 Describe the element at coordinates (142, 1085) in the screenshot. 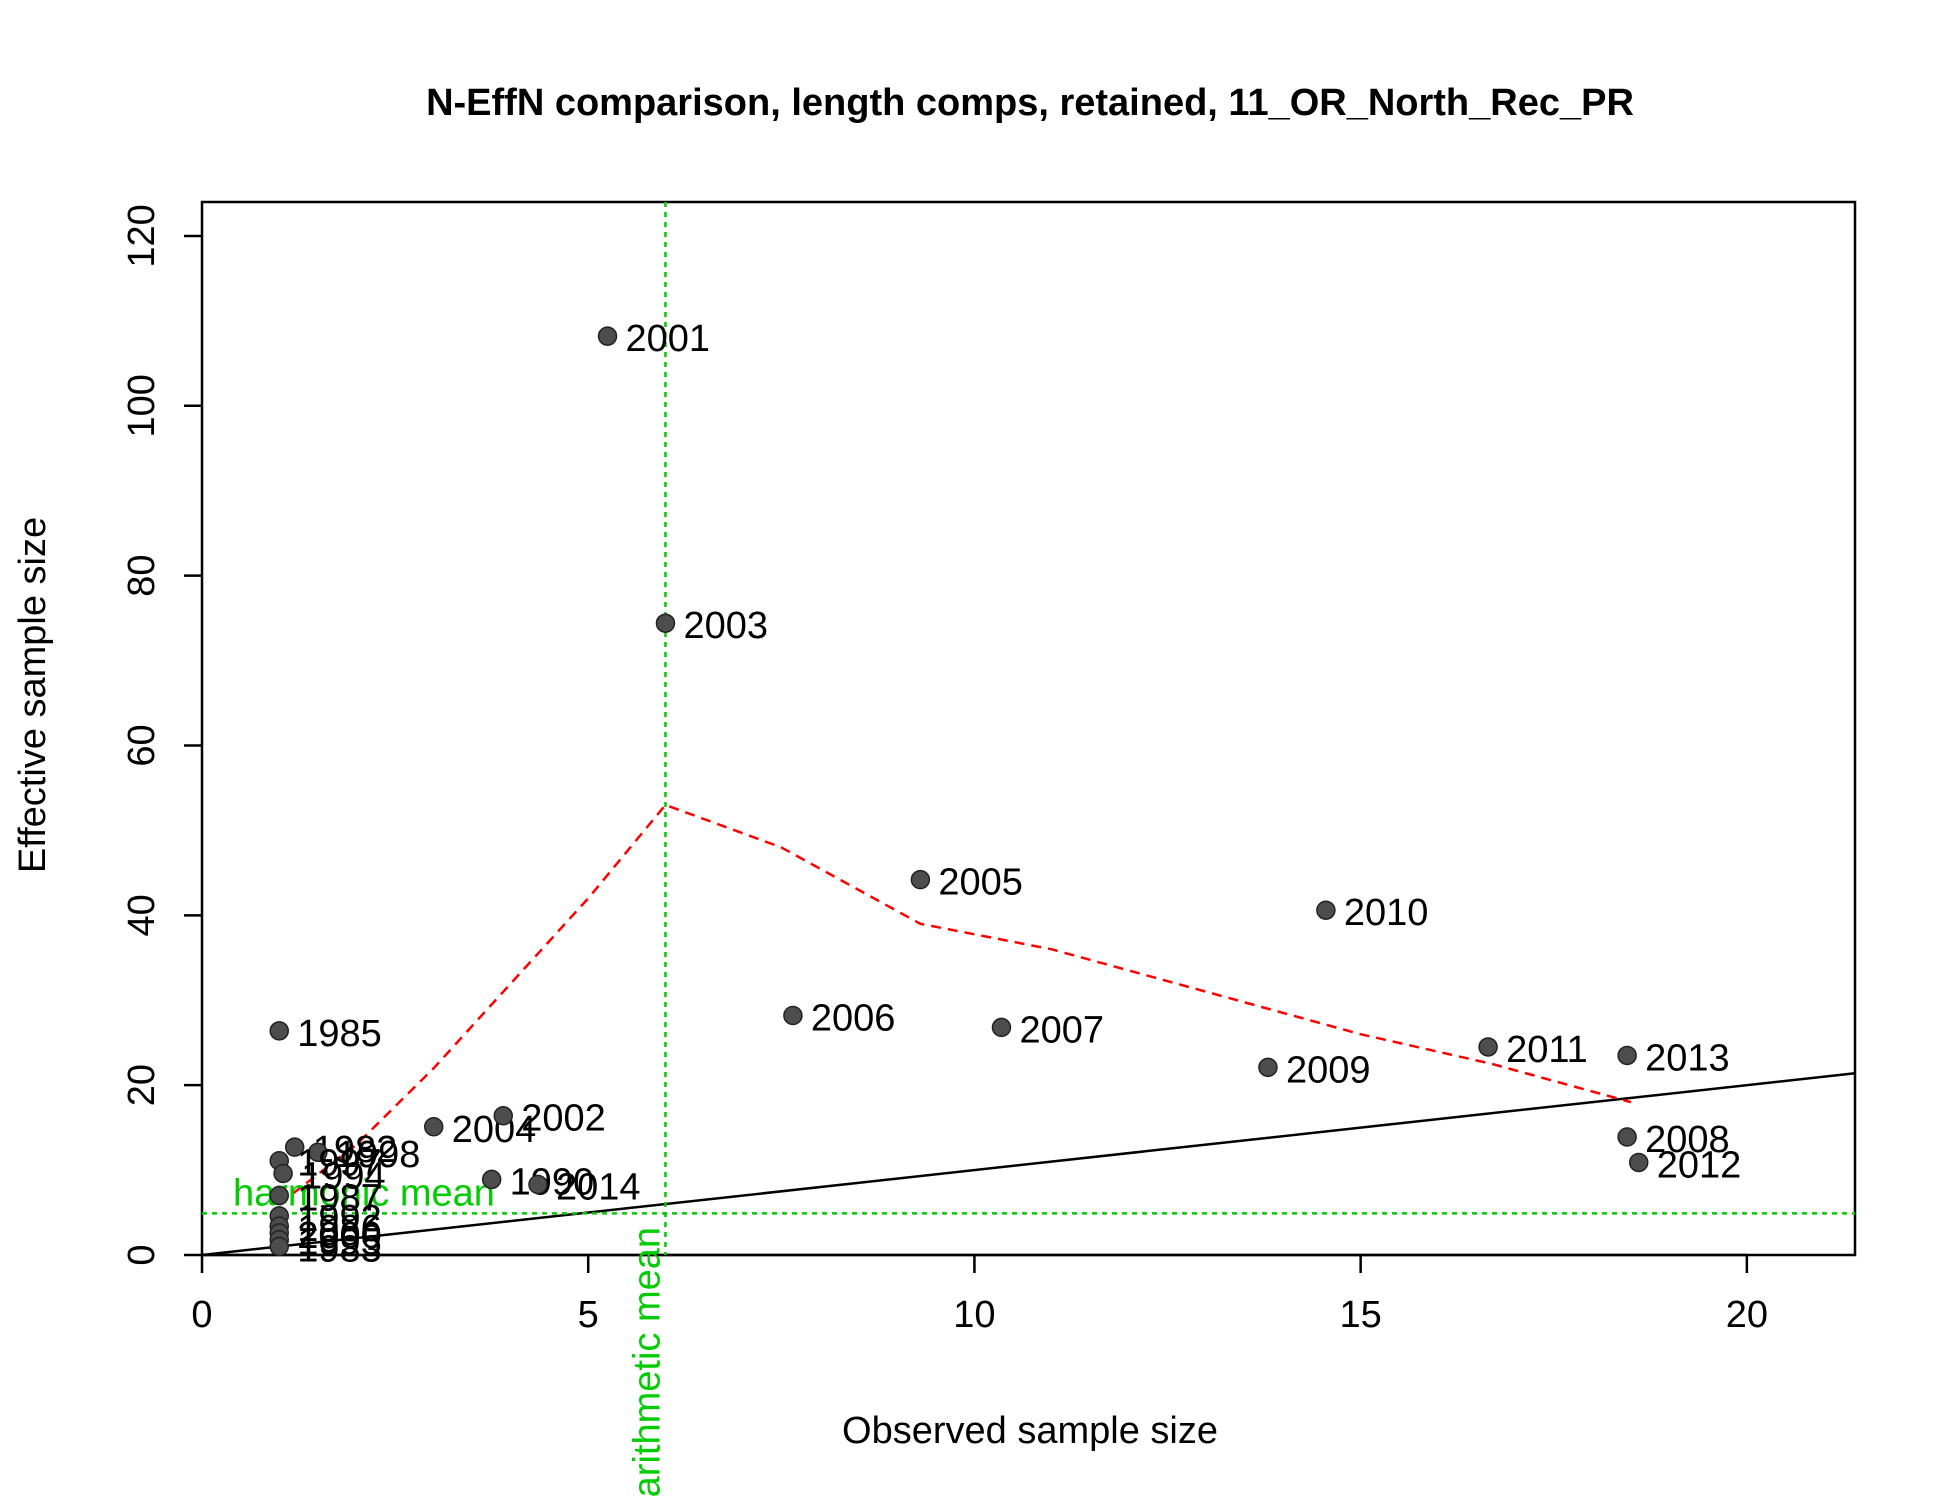

I see `y-tick-label: 20` at that location.